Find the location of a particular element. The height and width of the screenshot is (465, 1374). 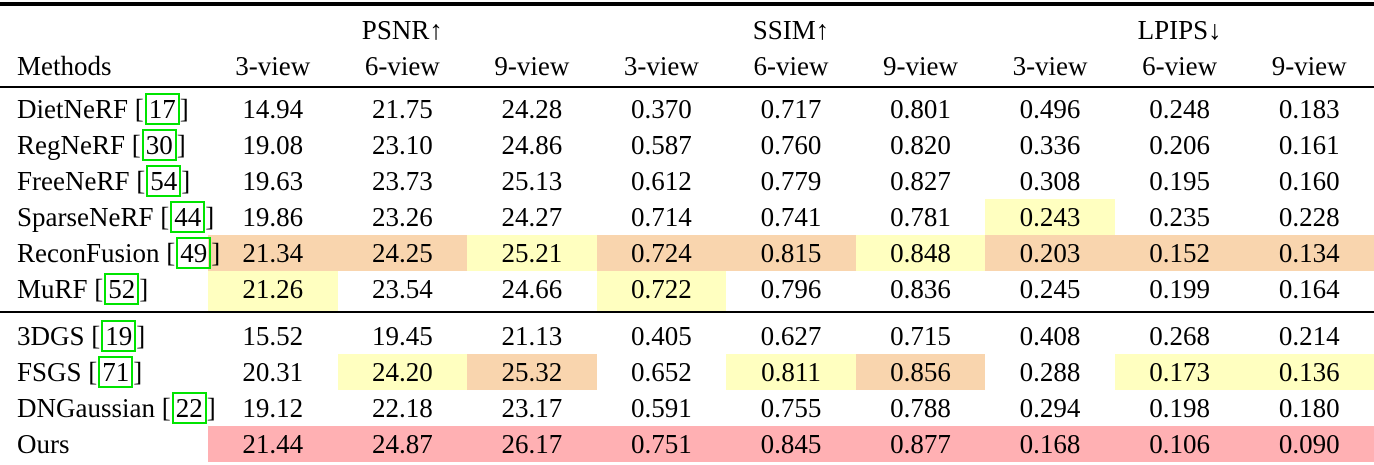

metric-cell: 21.26 is located at coordinates (273, 291).